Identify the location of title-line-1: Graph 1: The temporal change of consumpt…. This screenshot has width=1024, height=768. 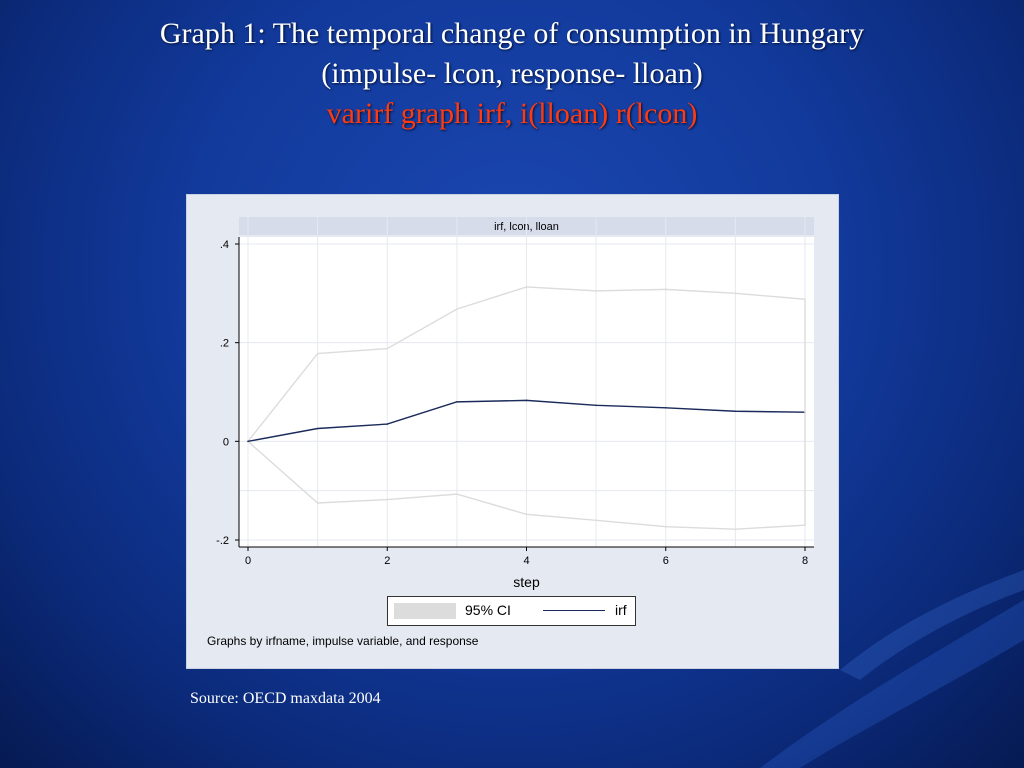
(512, 33).